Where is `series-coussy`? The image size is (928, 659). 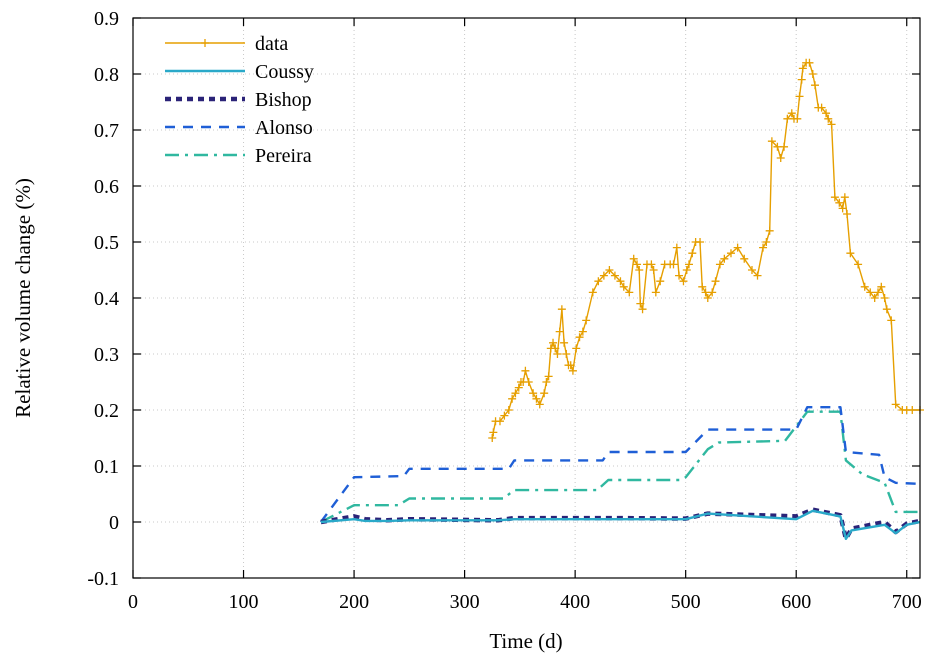
series-coussy is located at coordinates (620, 524).